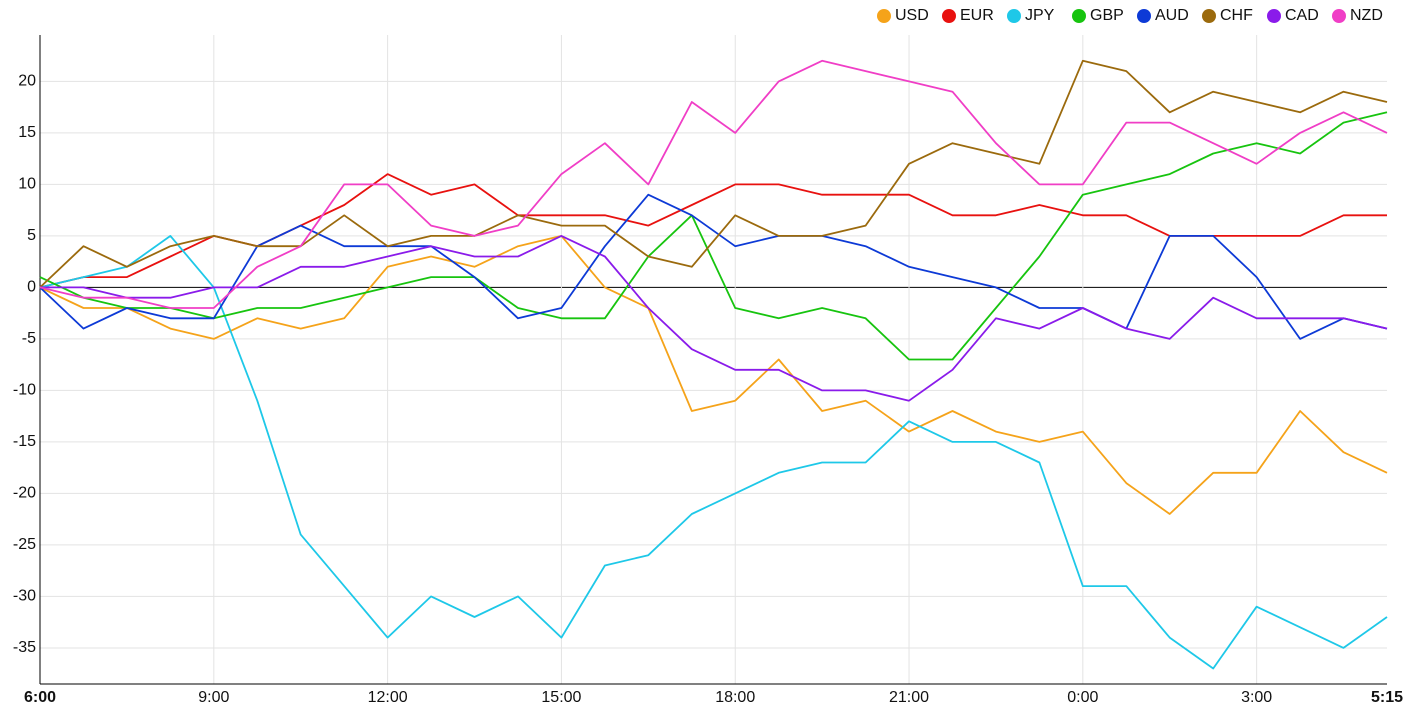  What do you see at coordinates (1172, 15) in the screenshot?
I see `legend-label: AUD` at bounding box center [1172, 15].